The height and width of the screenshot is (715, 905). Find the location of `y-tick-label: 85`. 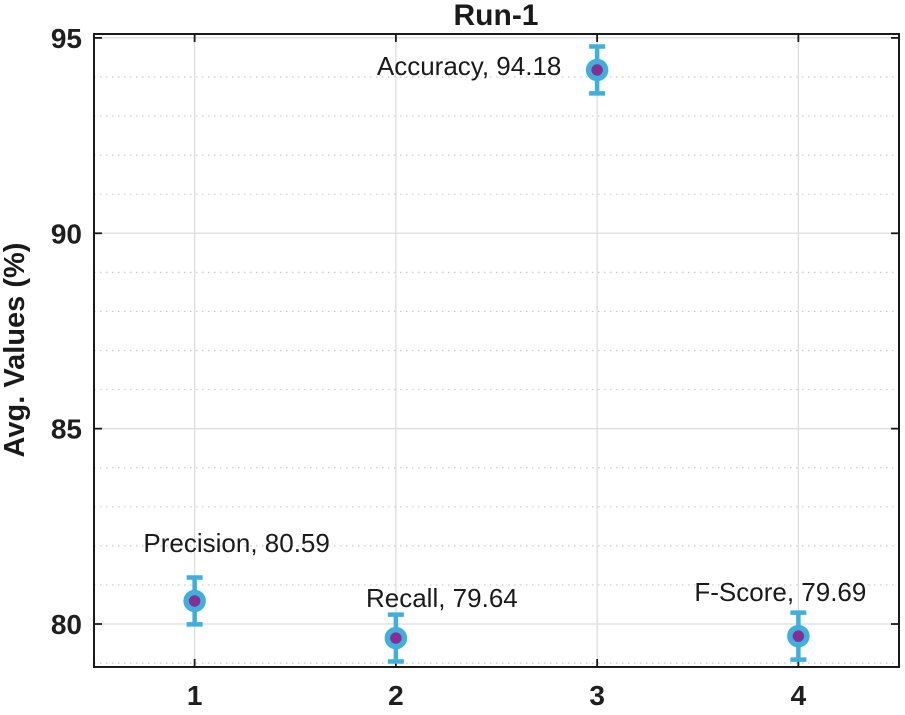

y-tick-label: 85 is located at coordinates (66, 429).